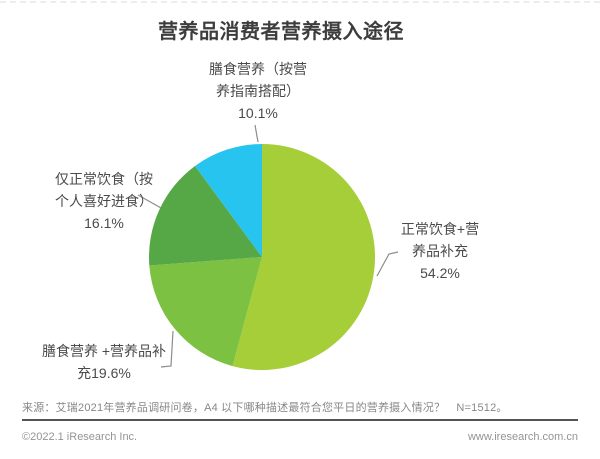 The image size is (600, 459). Describe the element at coordinates (440, 229) in the screenshot. I see `callout-label-line: 正常饮食+营` at that location.